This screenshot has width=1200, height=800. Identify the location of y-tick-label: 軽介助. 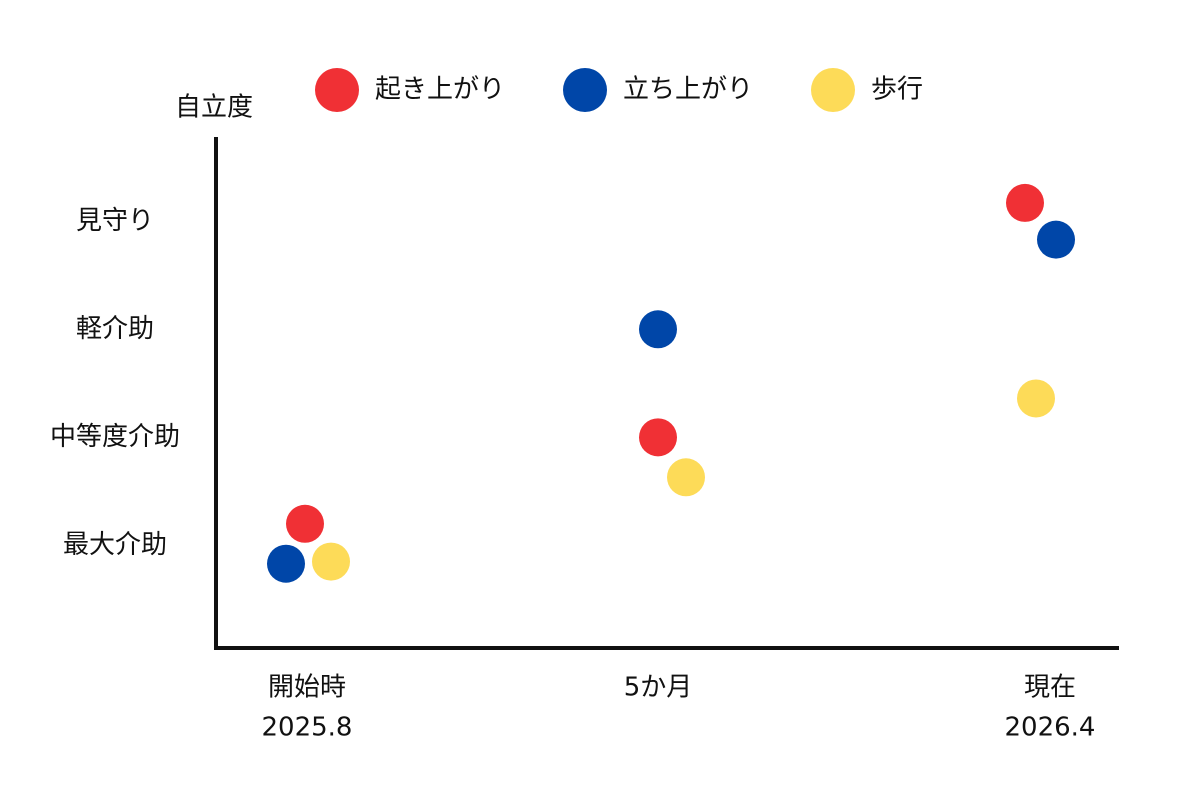
(115, 329).